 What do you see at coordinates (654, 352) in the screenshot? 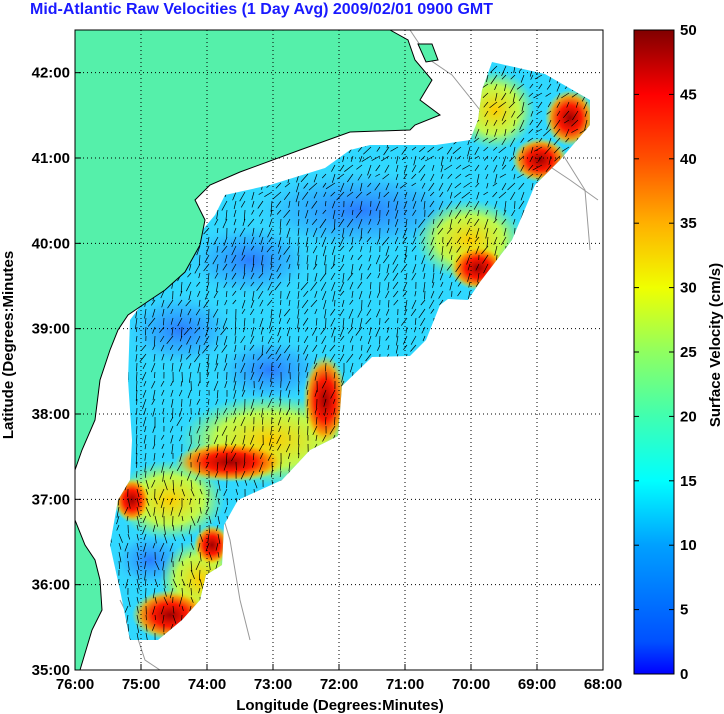
I see `colorbar-gradient` at bounding box center [654, 352].